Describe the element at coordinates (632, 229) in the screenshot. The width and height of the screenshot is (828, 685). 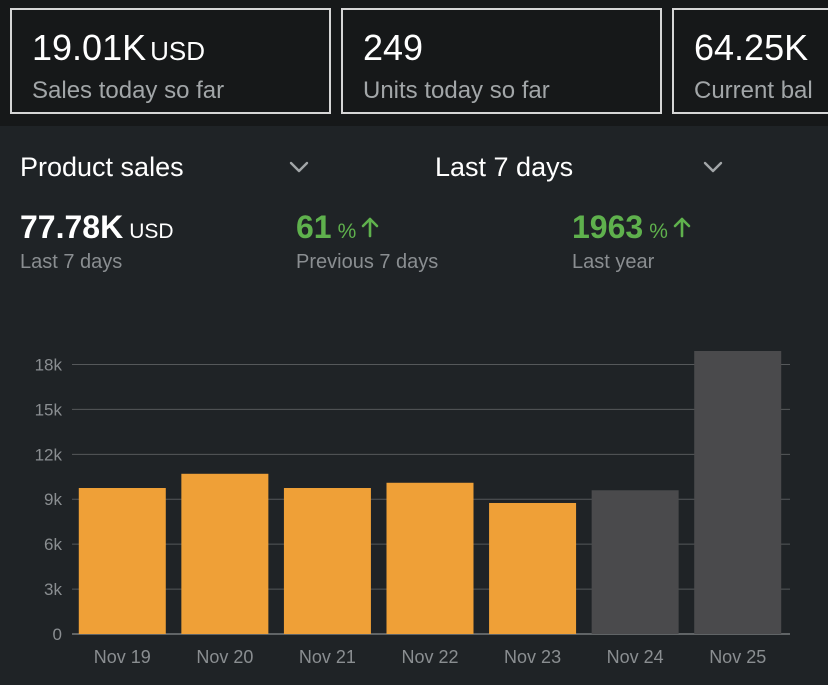
I see `last-year-change-value: 1963%` at that location.